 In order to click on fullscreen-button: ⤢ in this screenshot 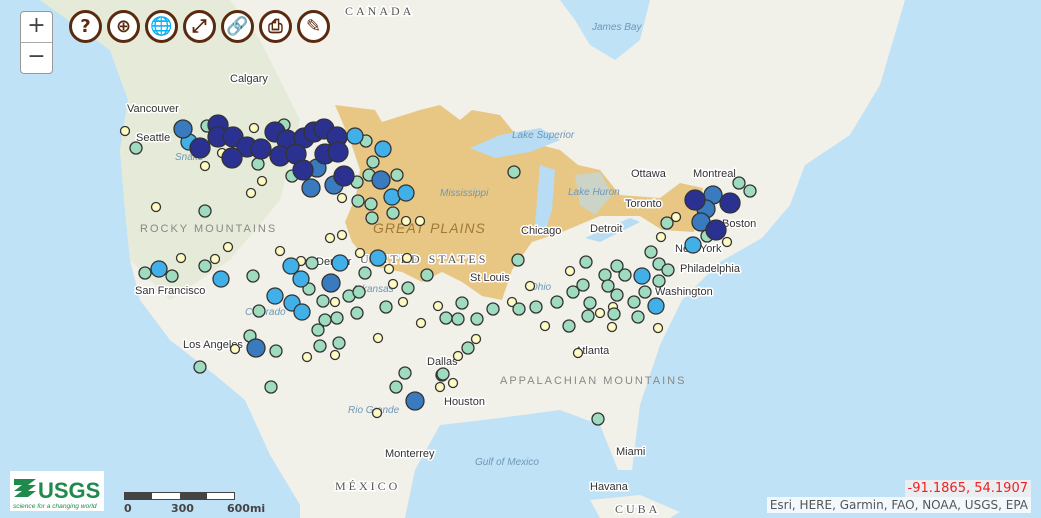, I will do `click(199, 26)`.